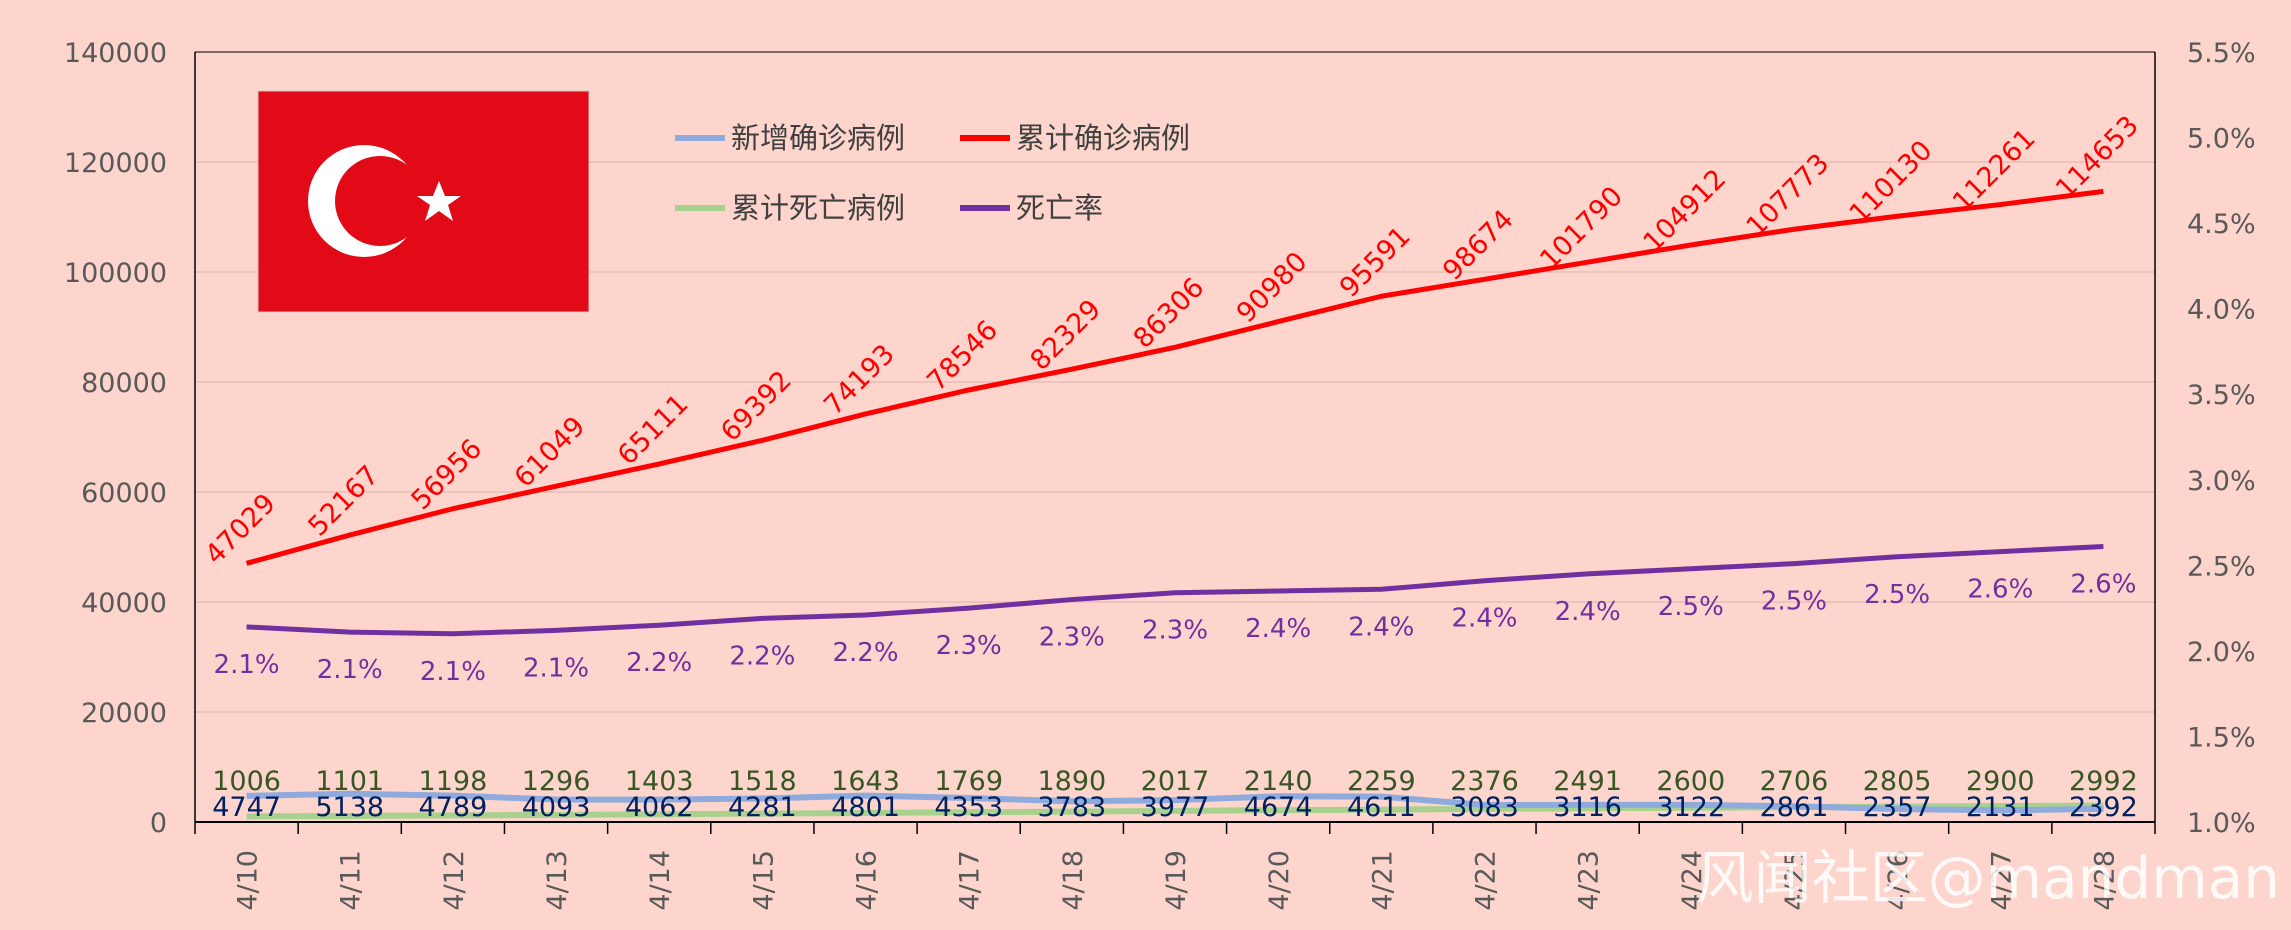 The width and height of the screenshot is (2291, 930). I want to click on data-label-new-cases: 2357, so click(1897, 807).